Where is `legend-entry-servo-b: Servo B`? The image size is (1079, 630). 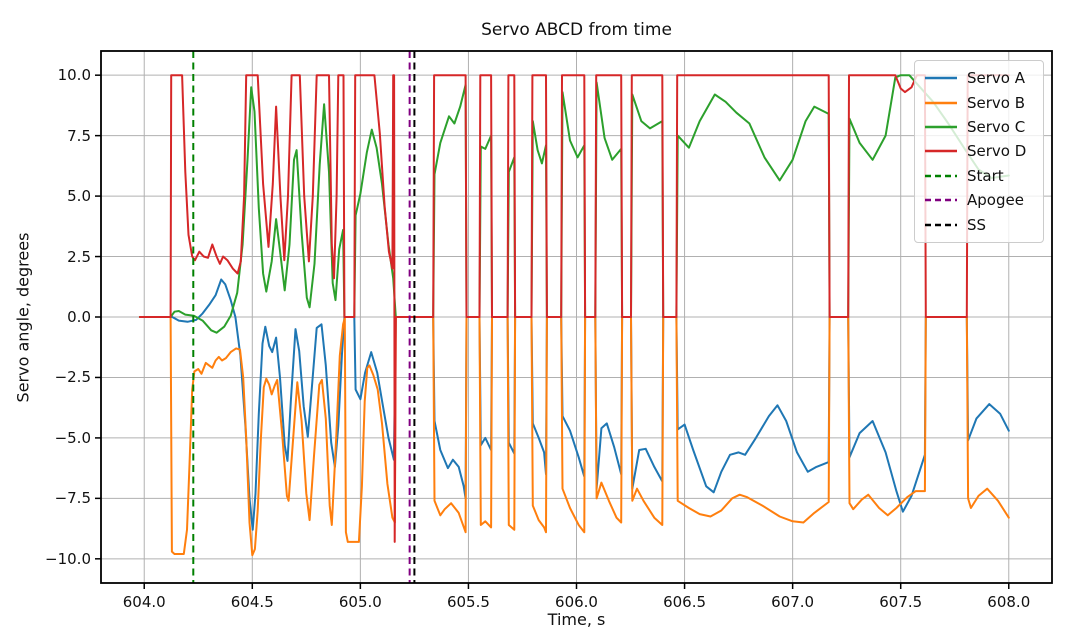
legend-entry-servo-b: Servo B is located at coordinates (979, 103).